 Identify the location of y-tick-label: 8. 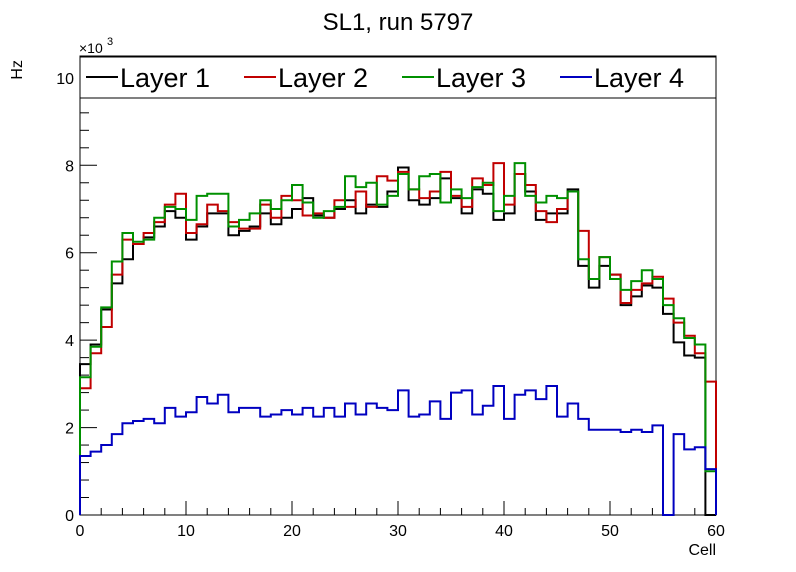
(69, 166).